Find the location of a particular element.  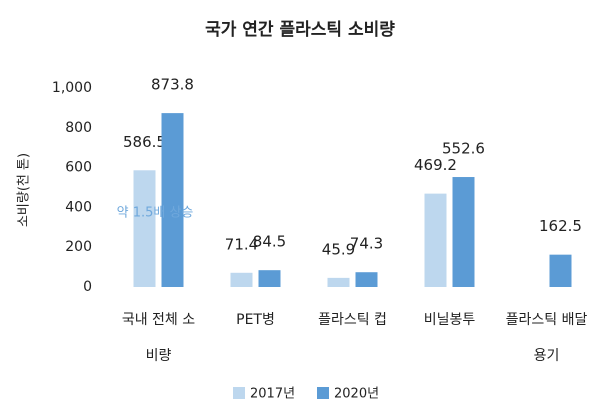

y-tick-label: 800 is located at coordinates (78, 128).